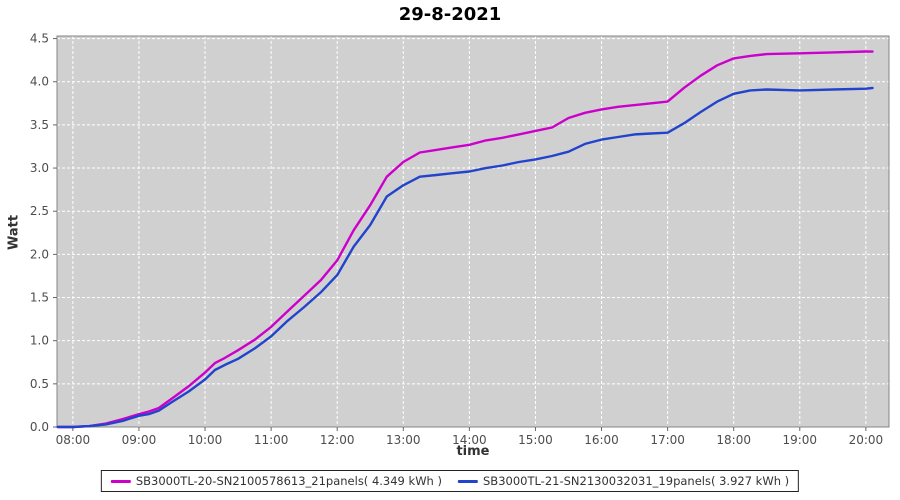 This screenshot has width=900, height=500. What do you see at coordinates (39, 427) in the screenshot?
I see `y-tick-label: 0.0` at bounding box center [39, 427].